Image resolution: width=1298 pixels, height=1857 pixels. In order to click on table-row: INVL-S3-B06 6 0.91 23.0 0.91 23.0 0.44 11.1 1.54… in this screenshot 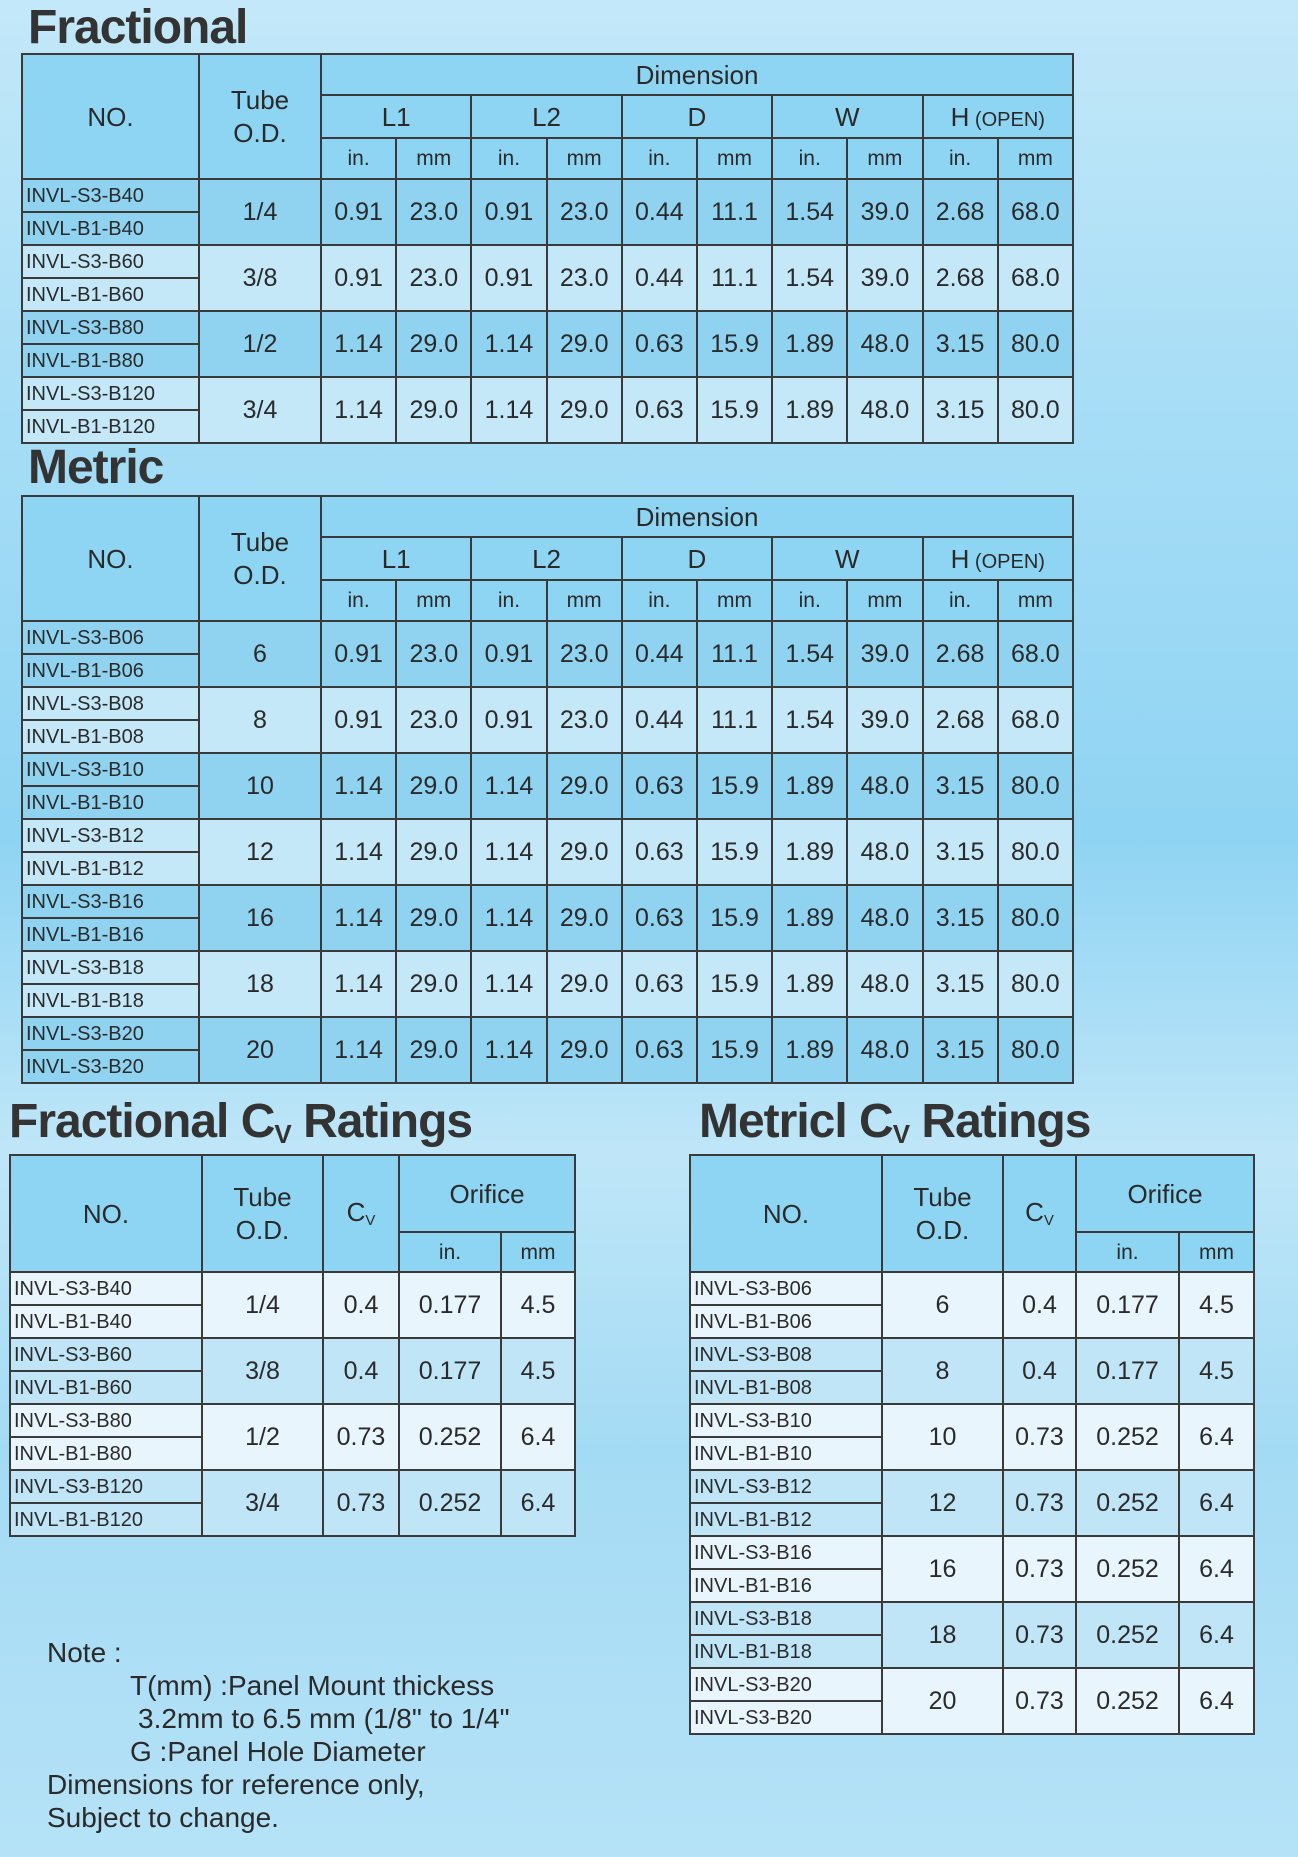, I will do `click(548, 654)`.